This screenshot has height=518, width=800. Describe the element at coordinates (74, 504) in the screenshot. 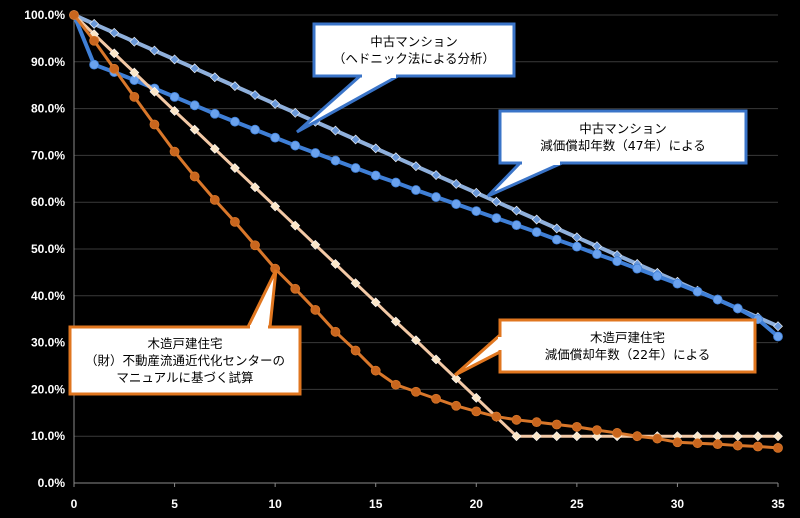

I see `x-tick-label: 0` at that location.